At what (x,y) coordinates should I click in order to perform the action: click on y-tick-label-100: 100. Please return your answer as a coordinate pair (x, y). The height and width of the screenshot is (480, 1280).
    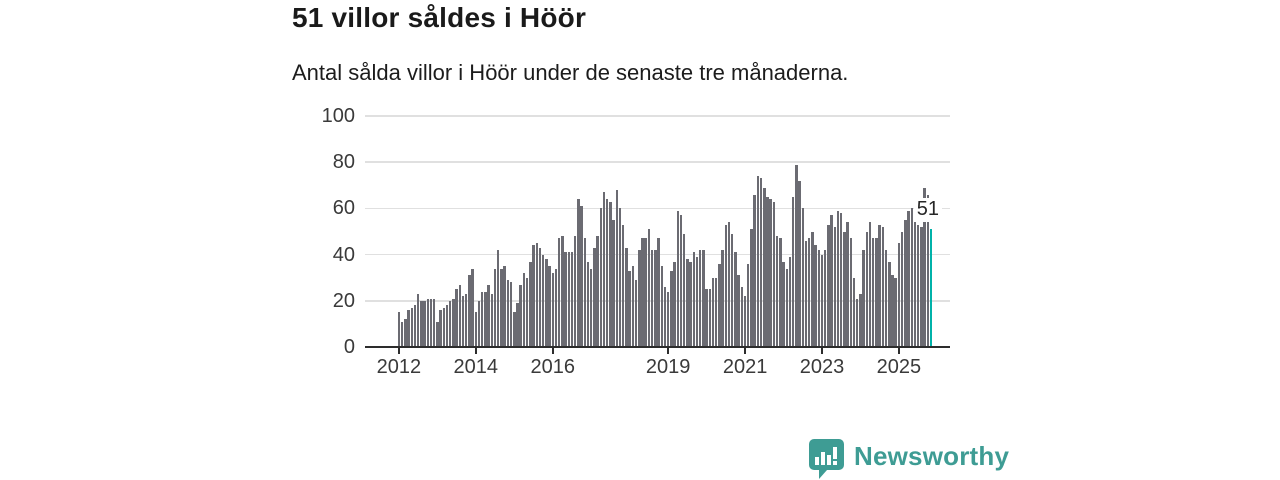
    Looking at the image, I should click on (338, 116).